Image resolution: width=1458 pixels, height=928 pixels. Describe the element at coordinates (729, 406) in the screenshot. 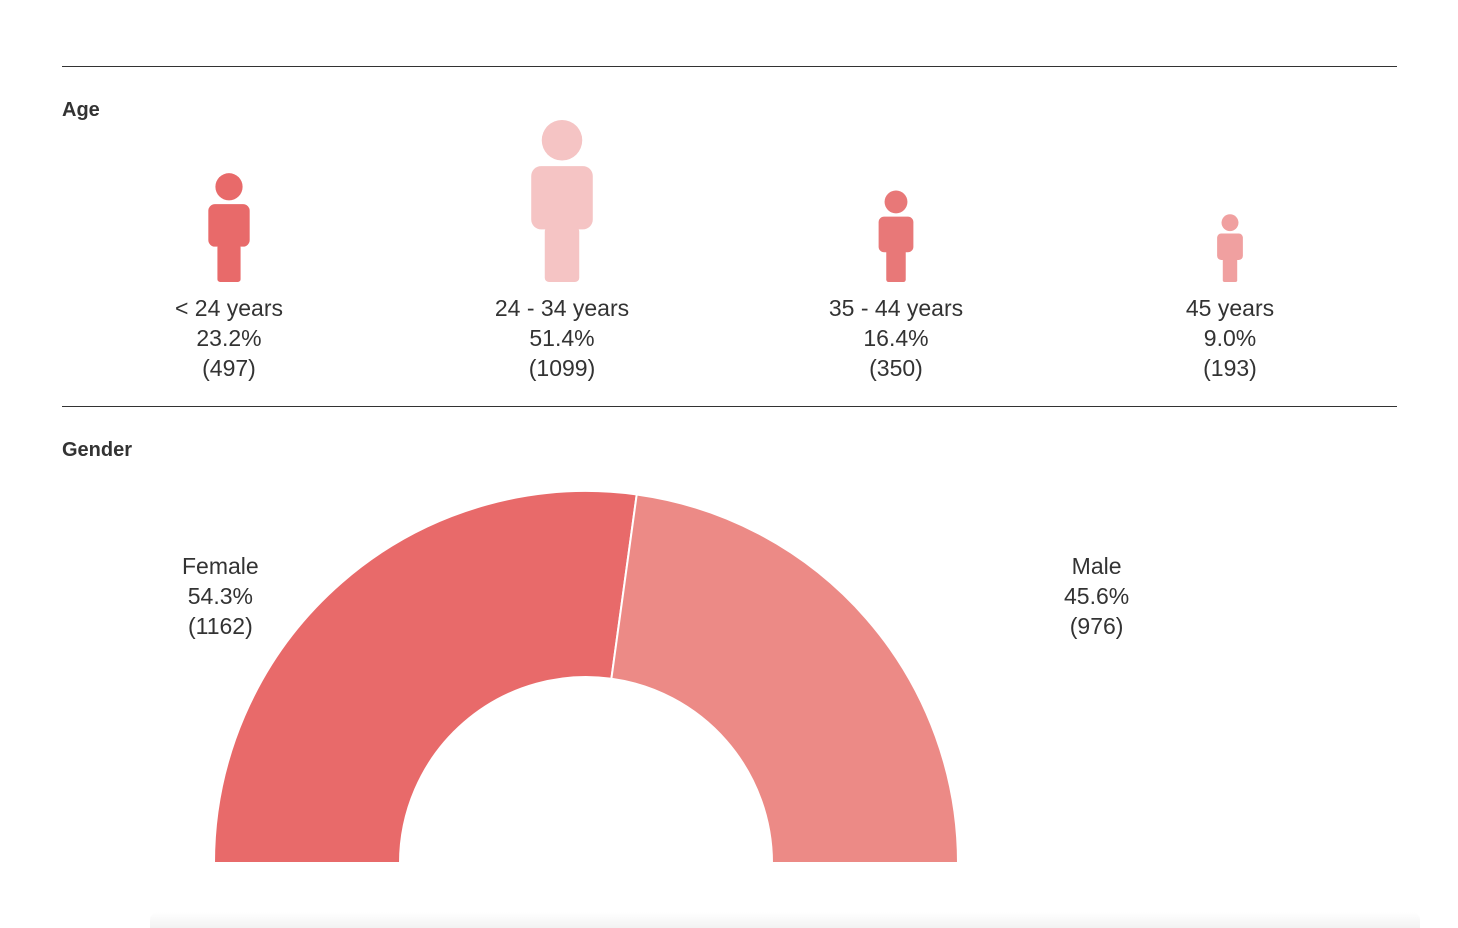

I see `middle-divider` at that location.